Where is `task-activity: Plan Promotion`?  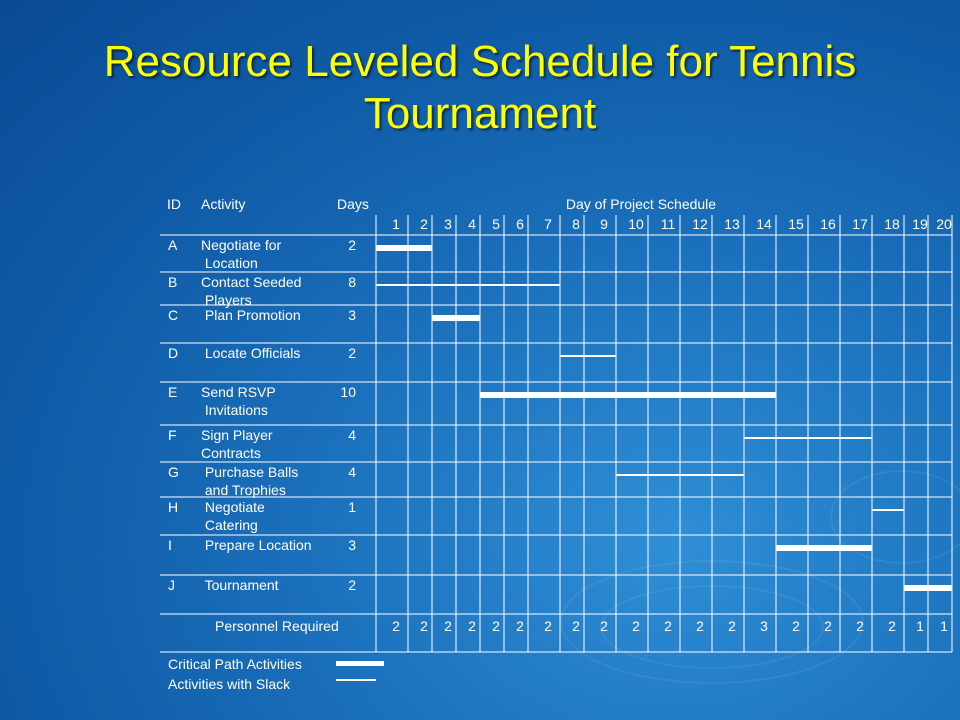
task-activity: Plan Promotion is located at coordinates (251, 315).